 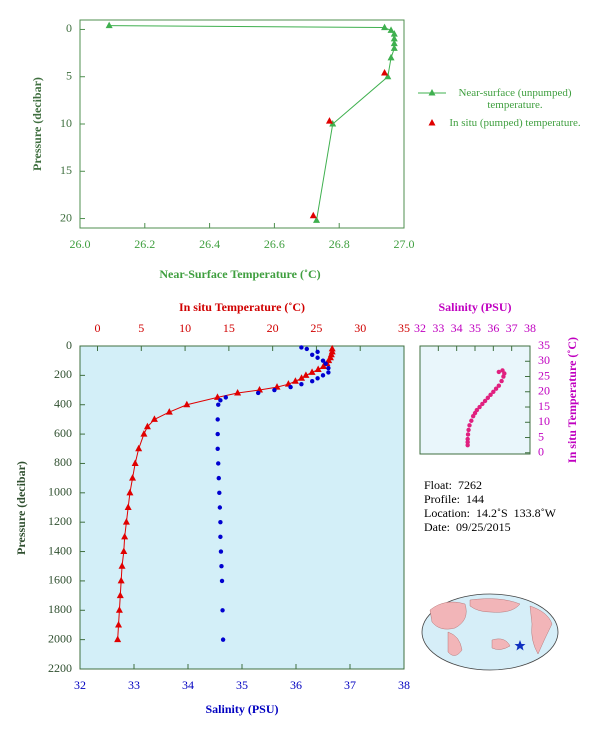 What do you see at coordinates (544, 406) in the screenshot?
I see `y-tick-label: 15` at bounding box center [544, 406].